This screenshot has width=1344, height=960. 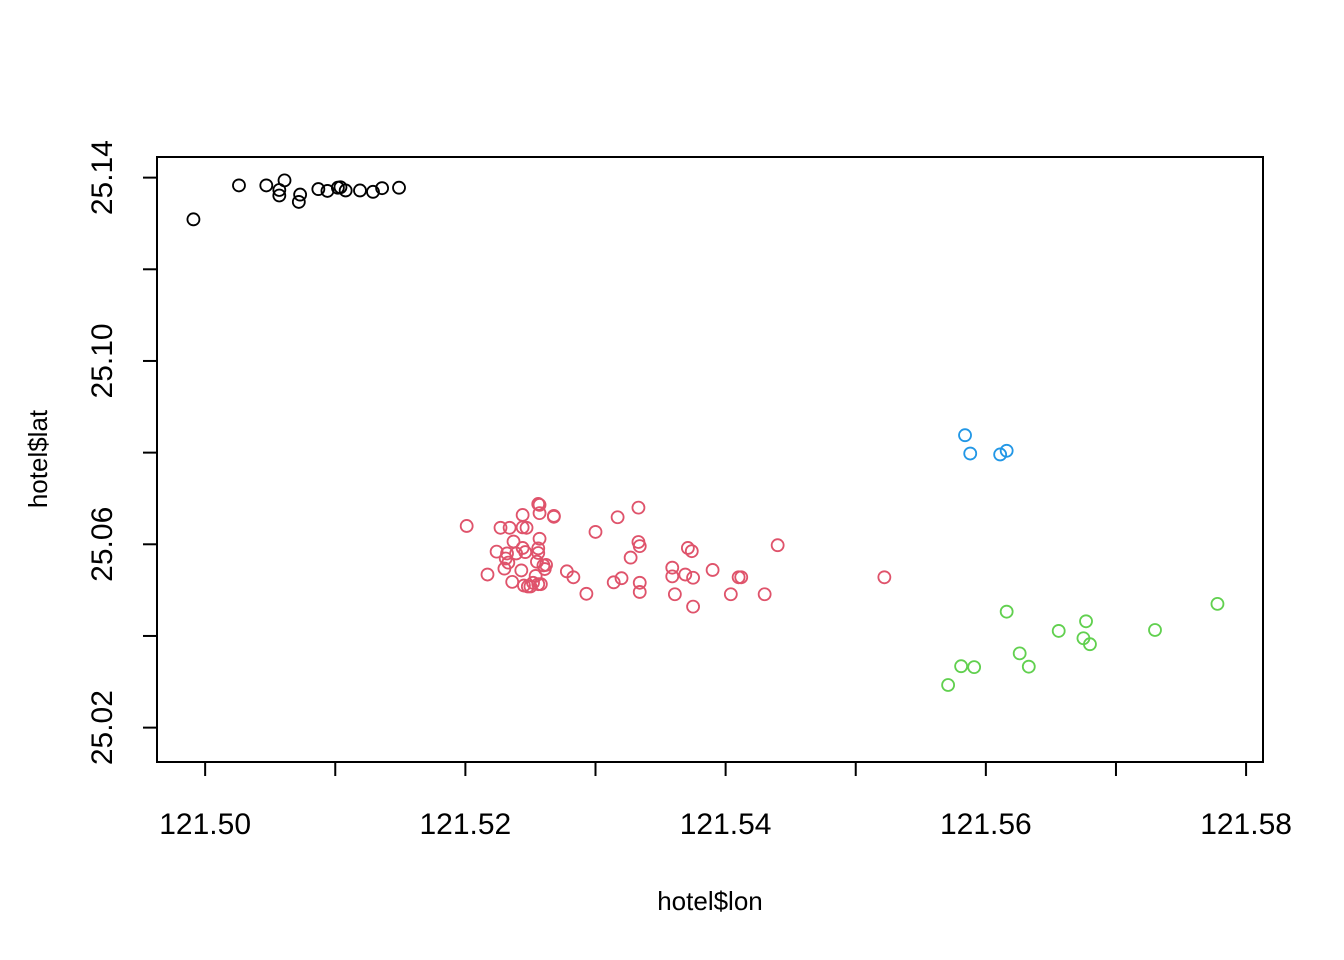 I want to click on y-tick-label: 25.06, so click(x=102, y=544).